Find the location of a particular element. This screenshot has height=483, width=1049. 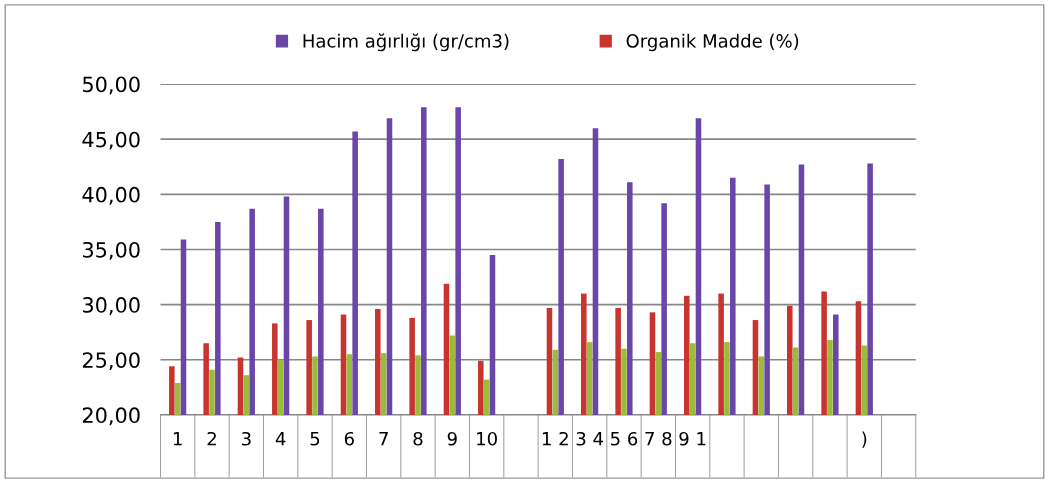

x-tick-label: 5 is located at coordinates (315, 439).